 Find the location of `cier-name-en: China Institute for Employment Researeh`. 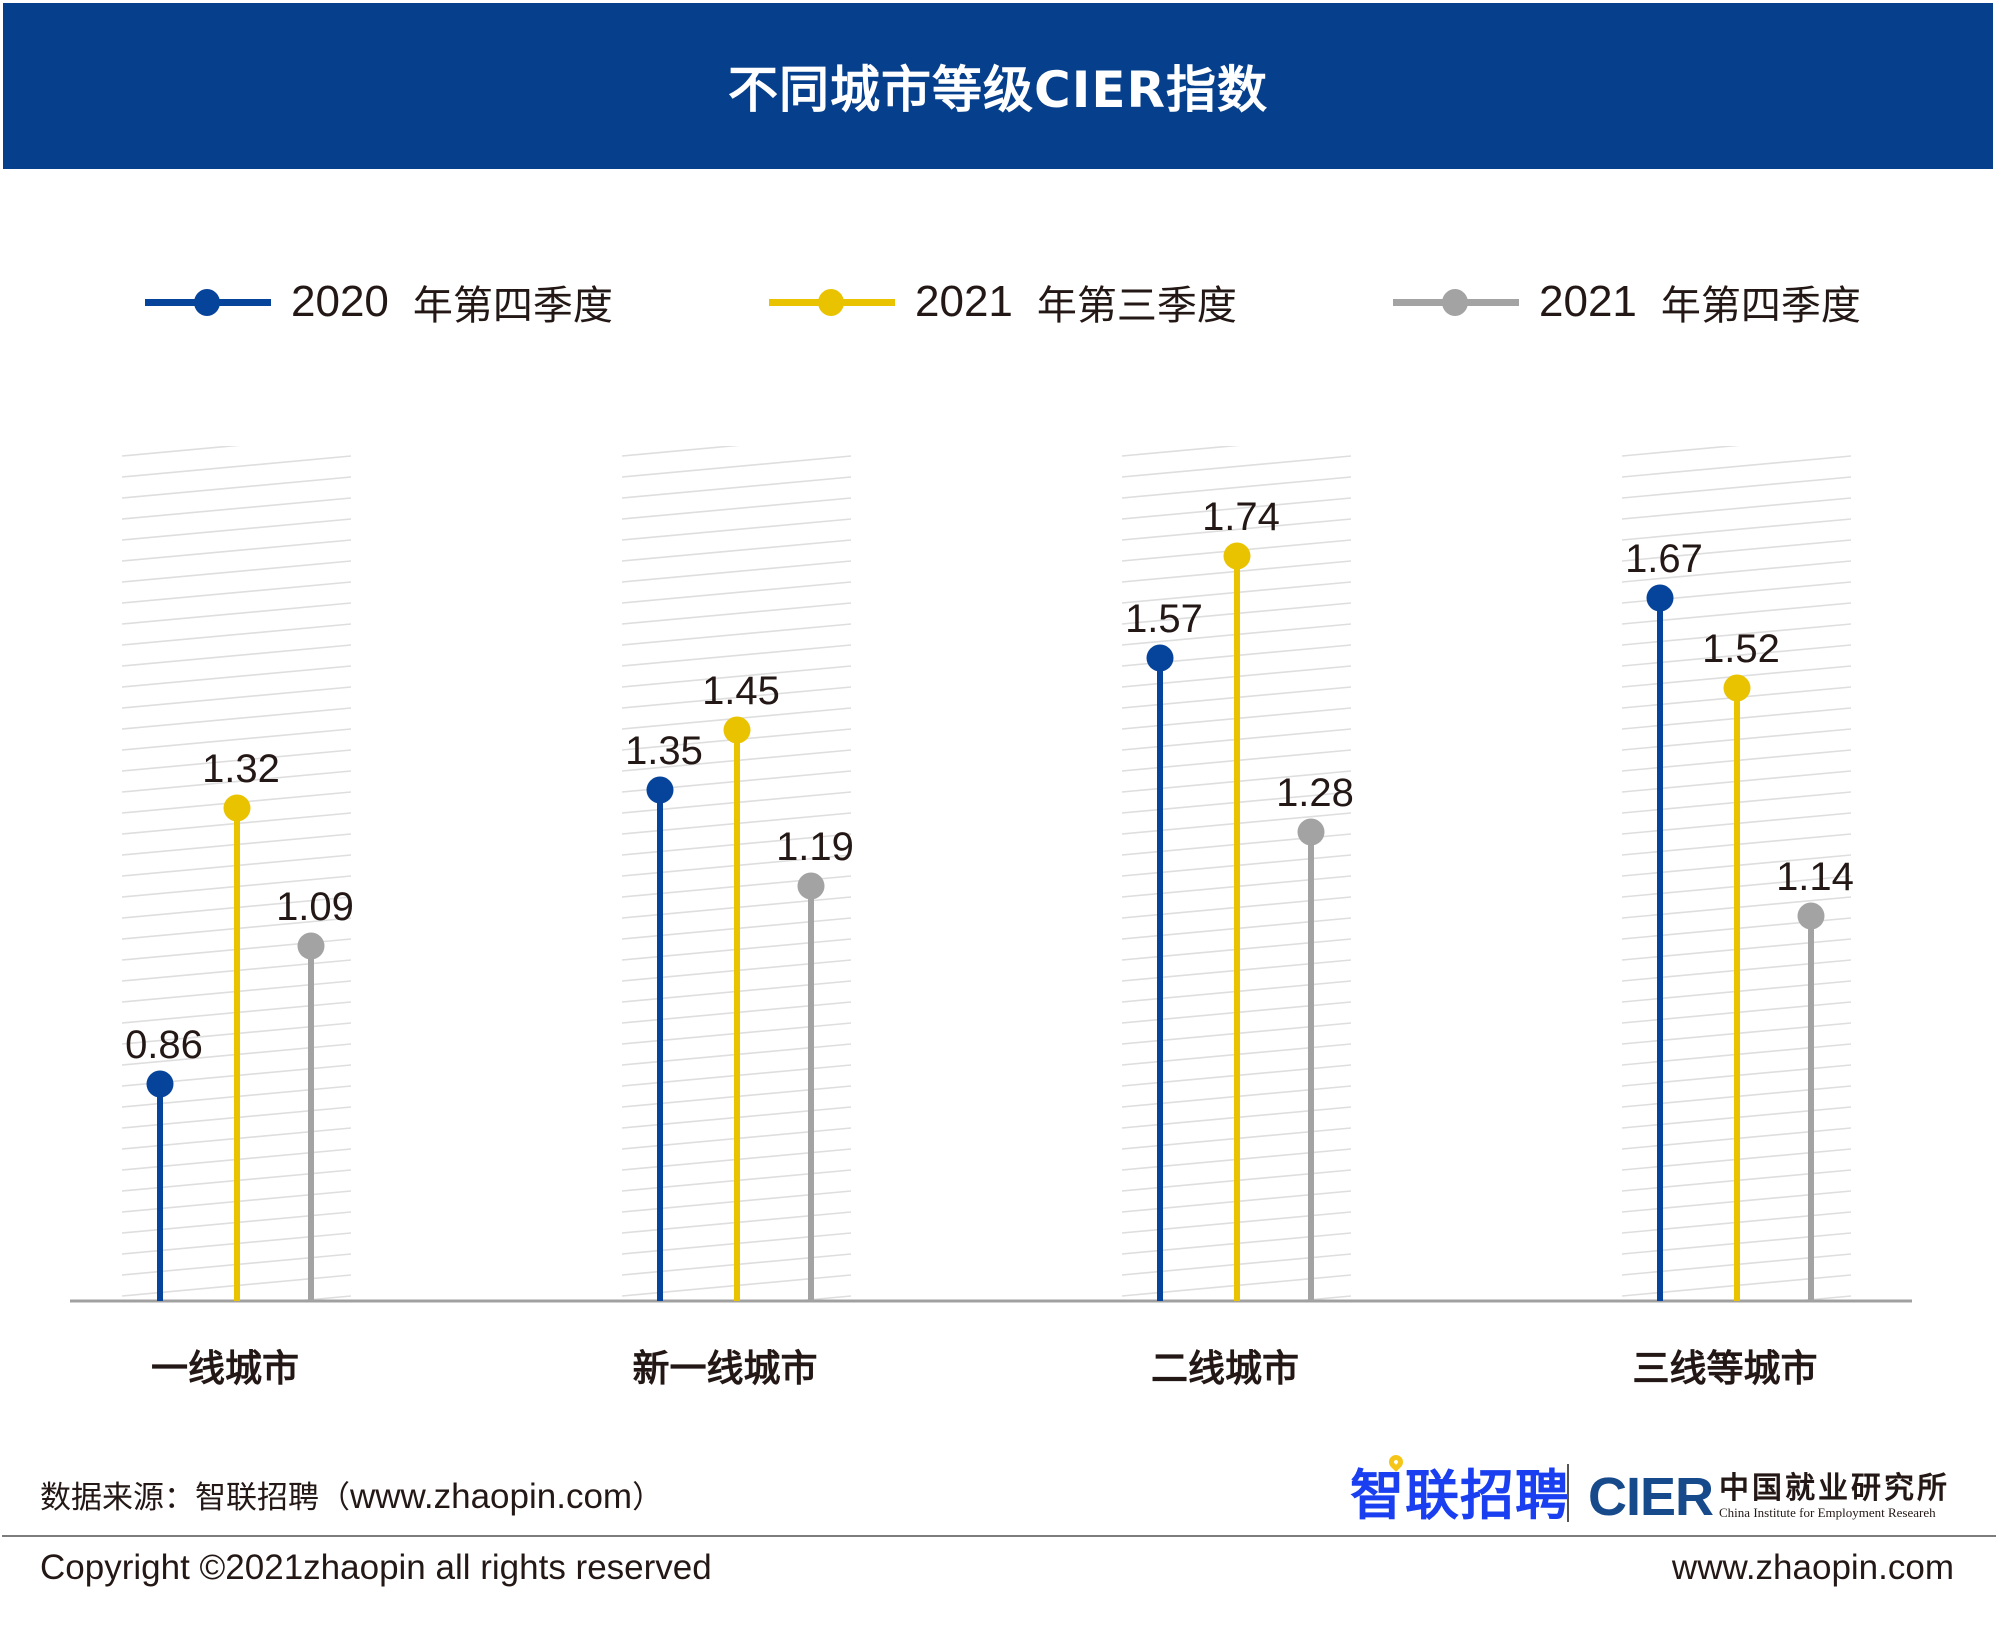

cier-name-en: China Institute for Employment Researeh is located at coordinates (1827, 1512).